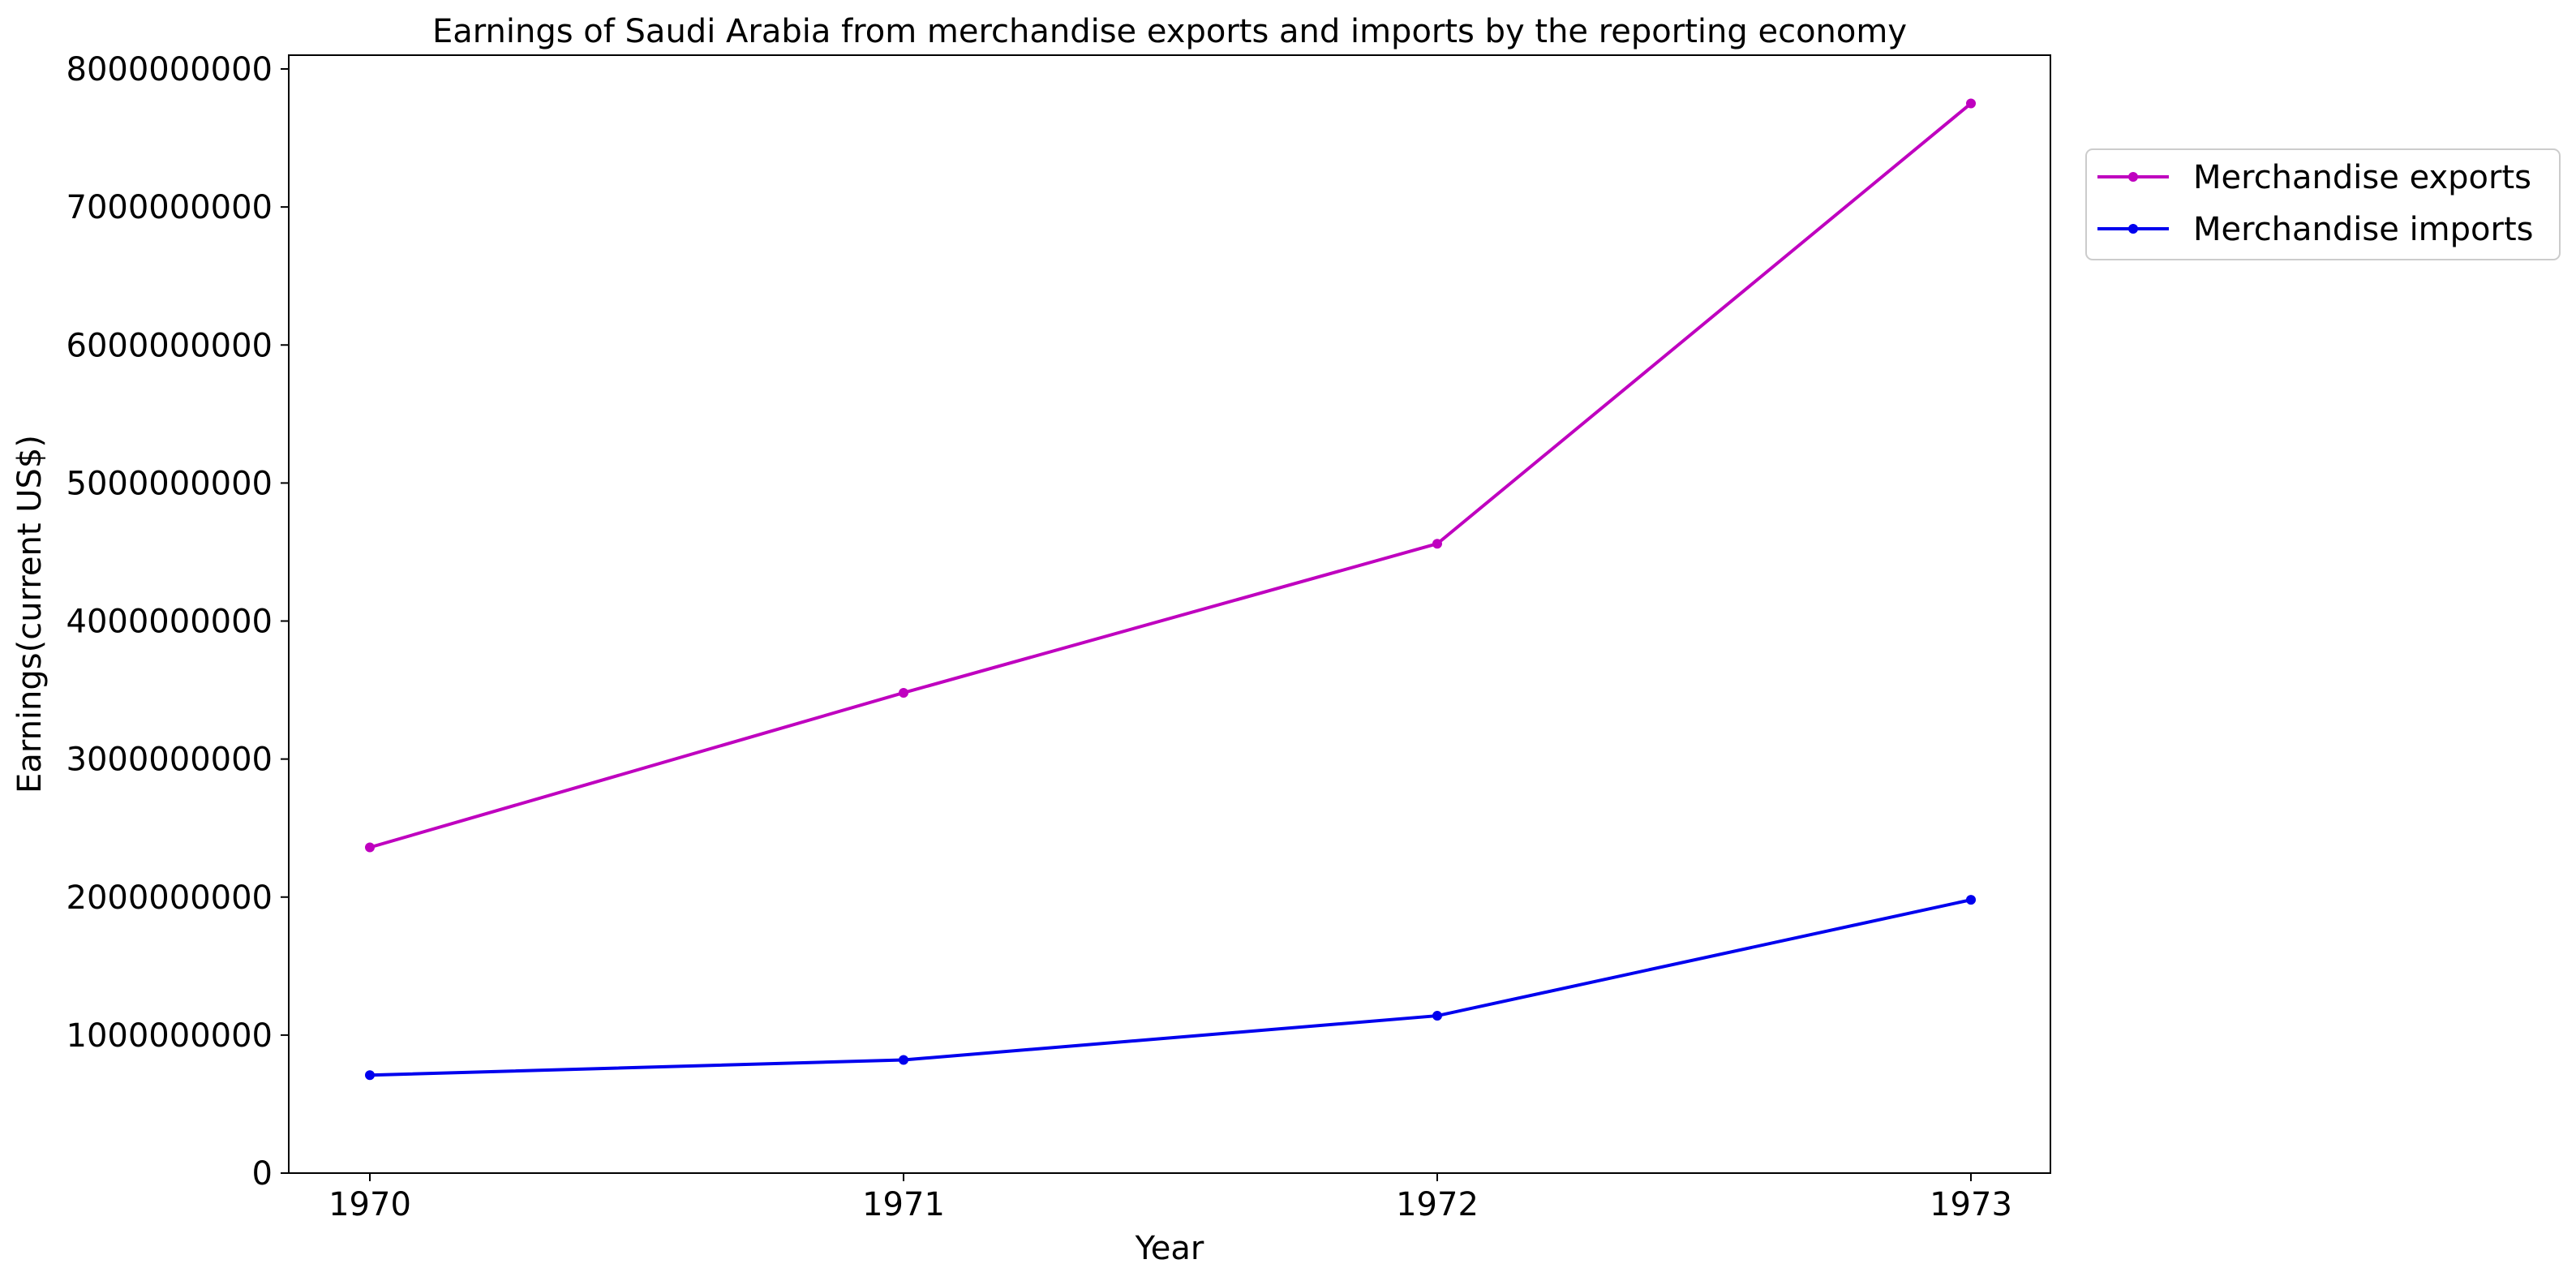  What do you see at coordinates (170, 484) in the screenshot?
I see `y-tick-label: 5000000000` at bounding box center [170, 484].